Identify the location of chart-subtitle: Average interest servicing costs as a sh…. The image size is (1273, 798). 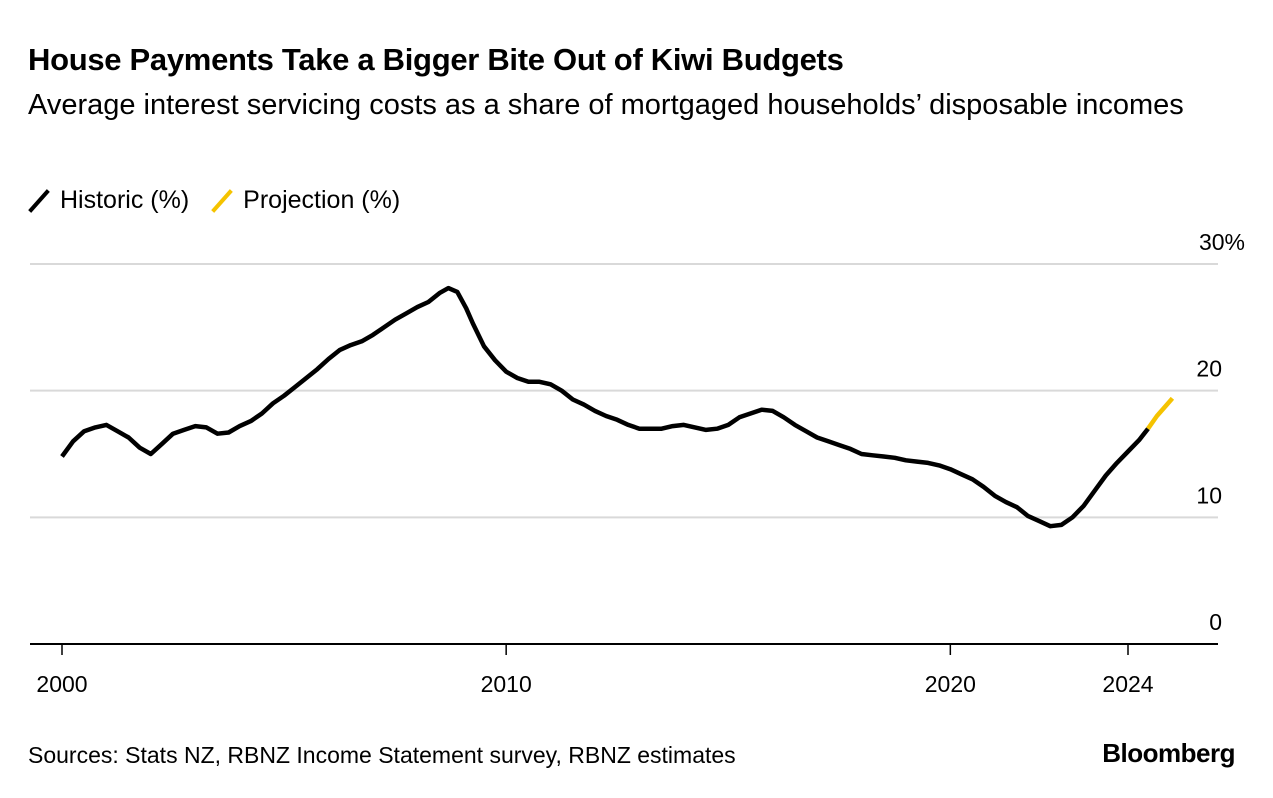
(606, 105).